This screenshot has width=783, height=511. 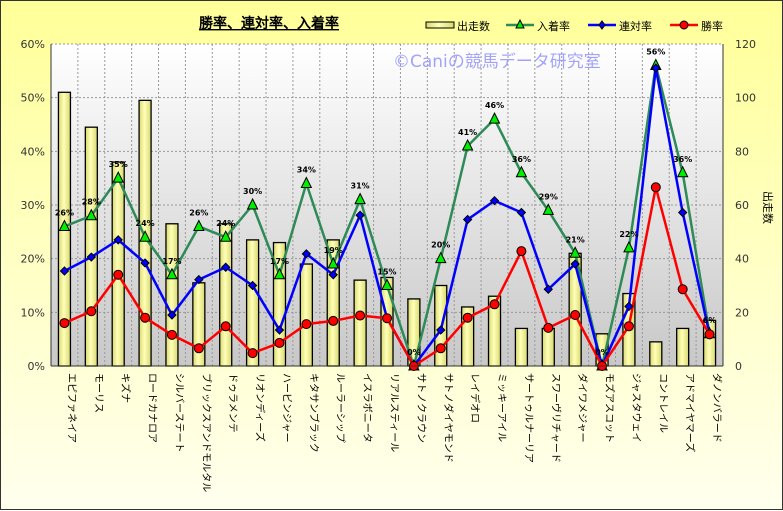 I want to click on x-tick-label: ロードカナロア, so click(x=152, y=408).